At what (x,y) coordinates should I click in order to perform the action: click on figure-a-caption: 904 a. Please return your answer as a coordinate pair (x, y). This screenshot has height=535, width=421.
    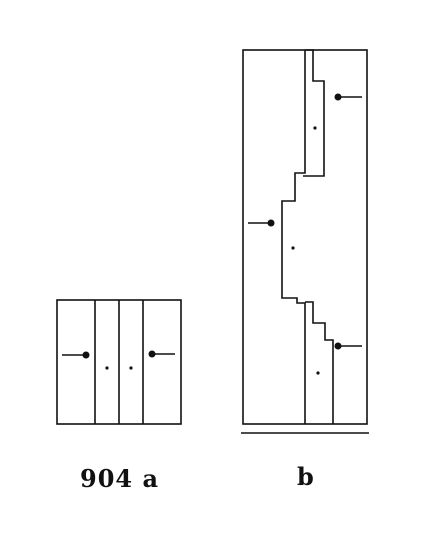
    Looking at the image, I should click on (120, 478).